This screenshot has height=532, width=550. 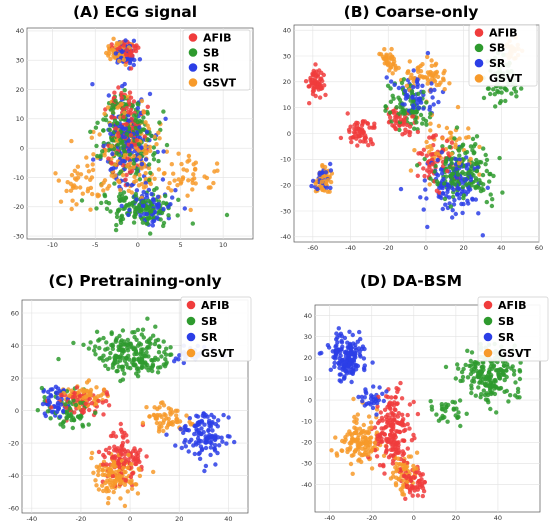 What do you see at coordinates (350, 248) in the screenshot?
I see `x-tick-label: -40` at bounding box center [350, 248].